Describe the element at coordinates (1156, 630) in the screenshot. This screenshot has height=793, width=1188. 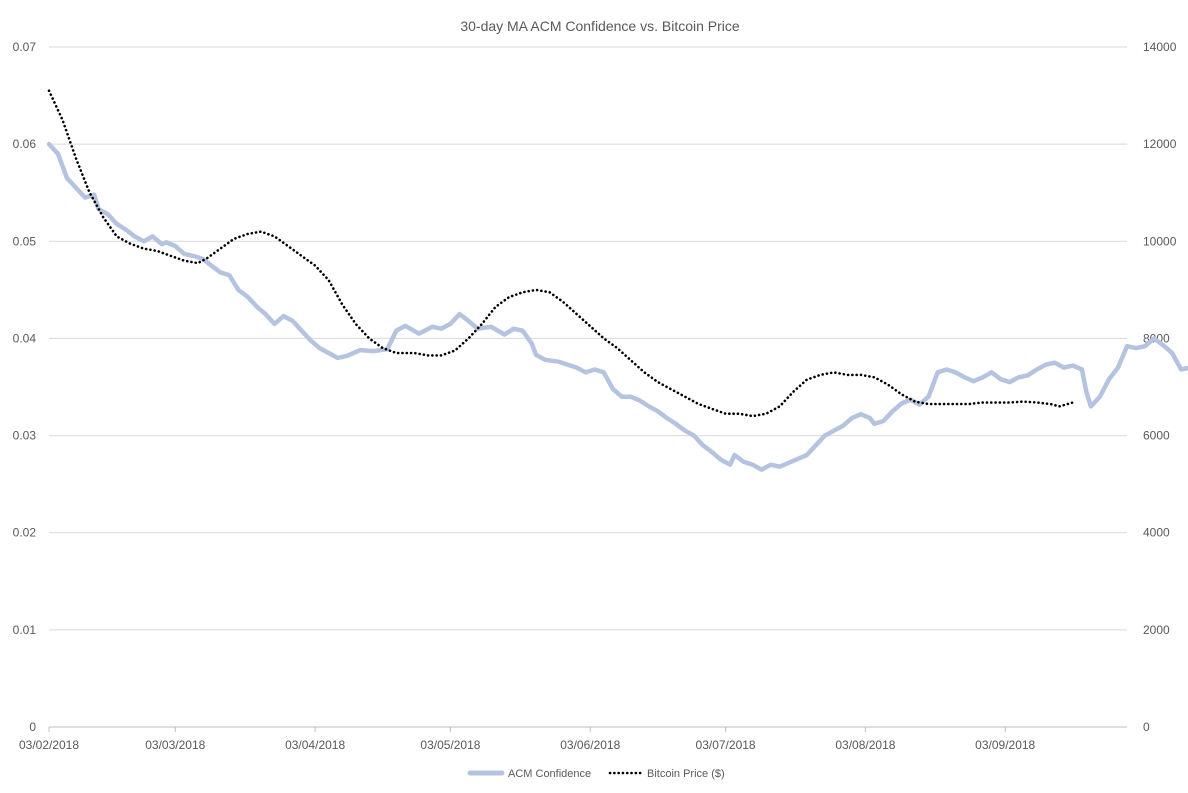
I see `right-axis-tick-label: 2000` at that location.